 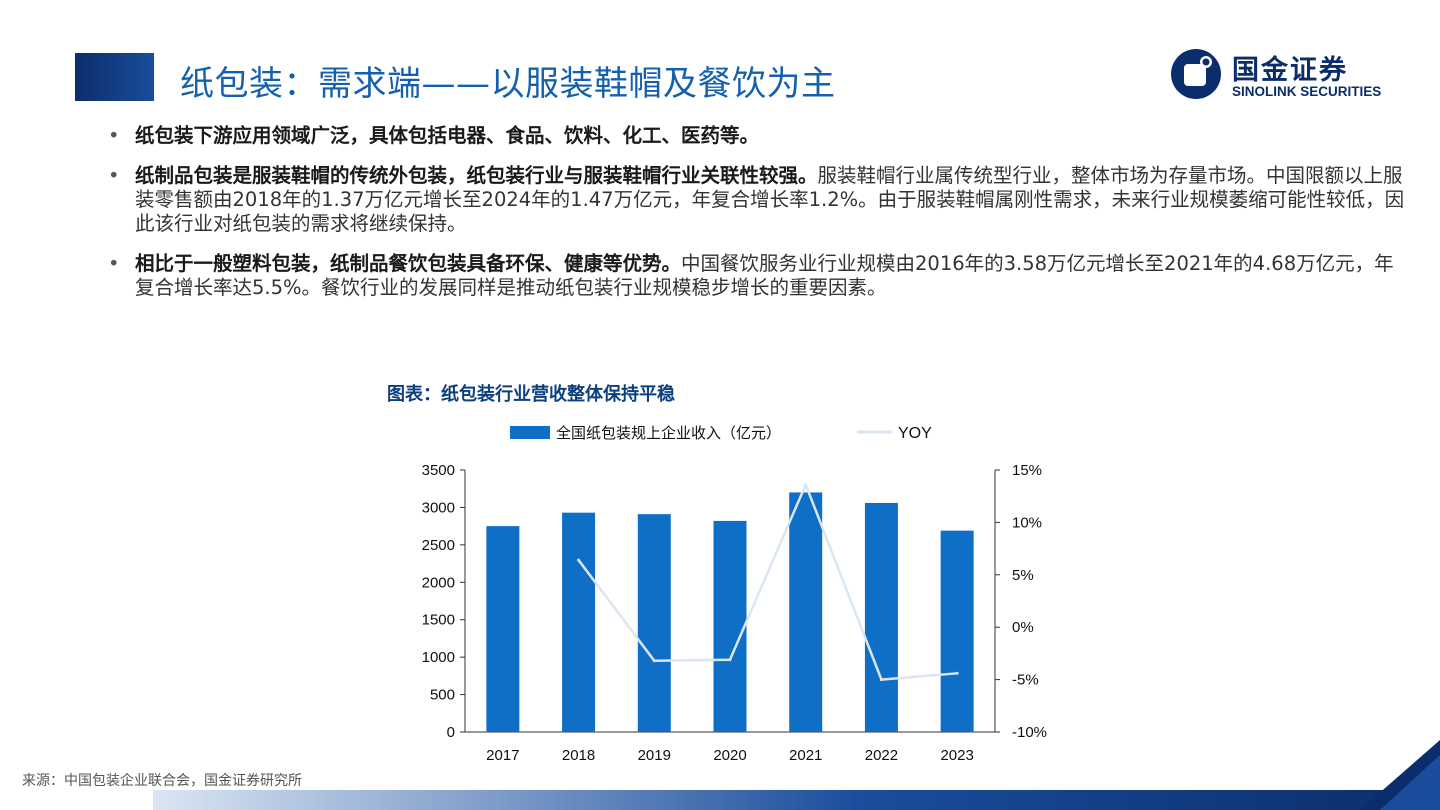 What do you see at coordinates (957, 673) in the screenshot?
I see `yoy-point-2023` at bounding box center [957, 673].